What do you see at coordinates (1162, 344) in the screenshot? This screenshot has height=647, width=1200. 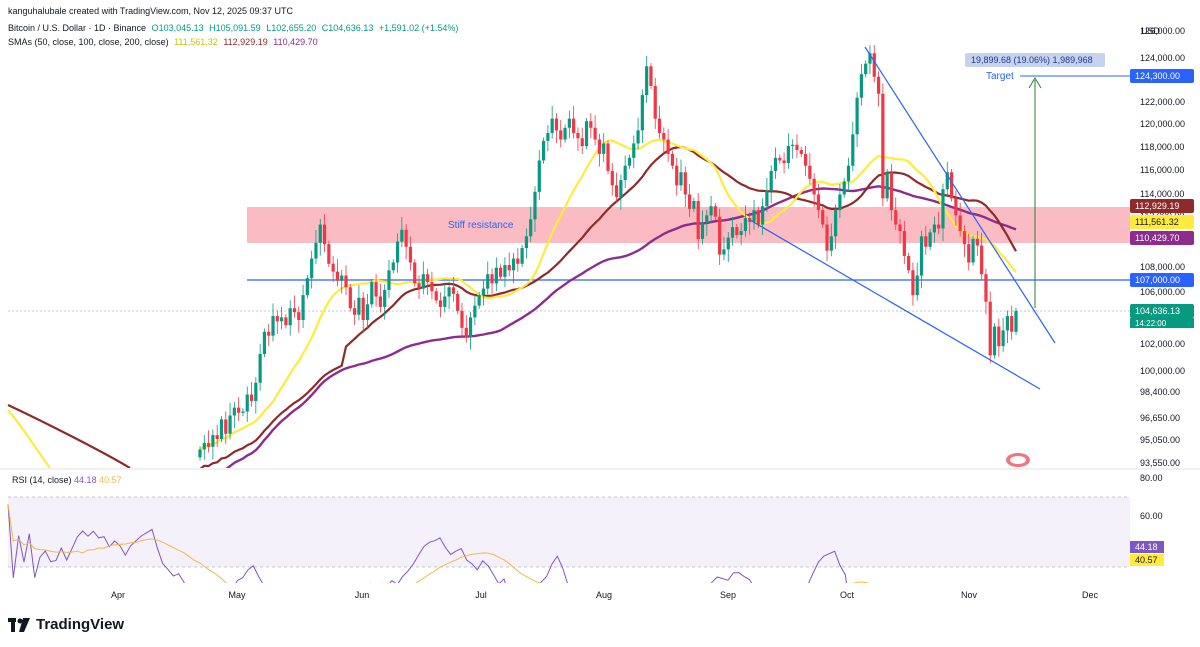 I see `price-tick: 102,000.00` at bounding box center [1162, 344].